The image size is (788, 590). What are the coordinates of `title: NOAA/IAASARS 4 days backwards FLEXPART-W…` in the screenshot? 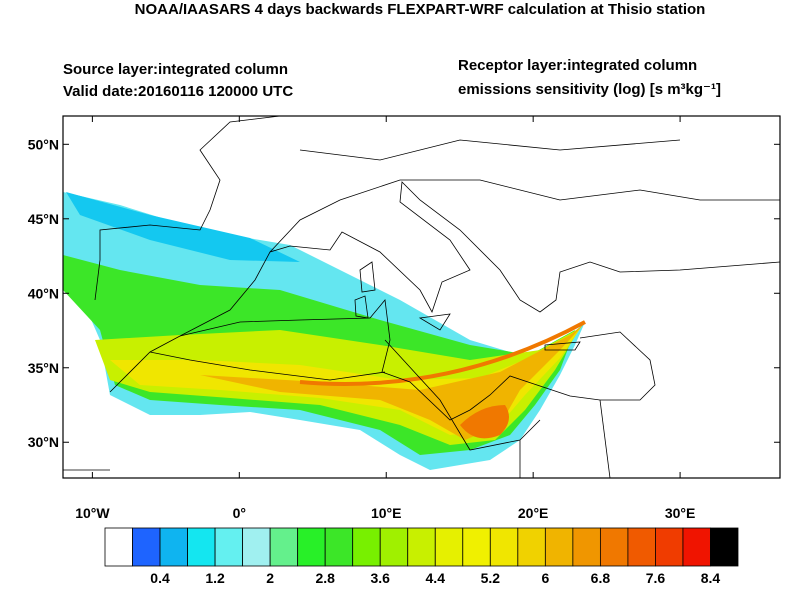 It's located at (420, 9).